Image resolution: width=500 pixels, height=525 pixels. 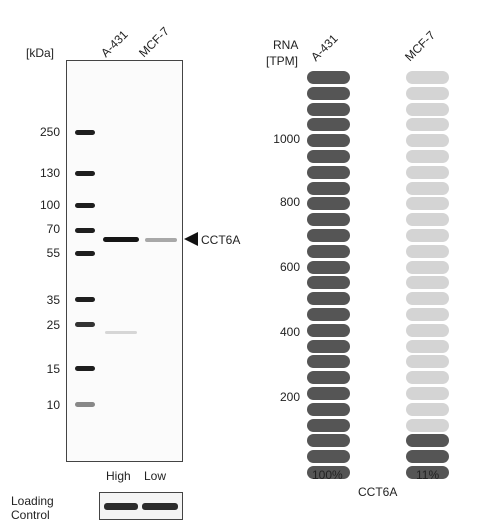 I want to click on marker-label-10: 10, so click(x=53, y=405).